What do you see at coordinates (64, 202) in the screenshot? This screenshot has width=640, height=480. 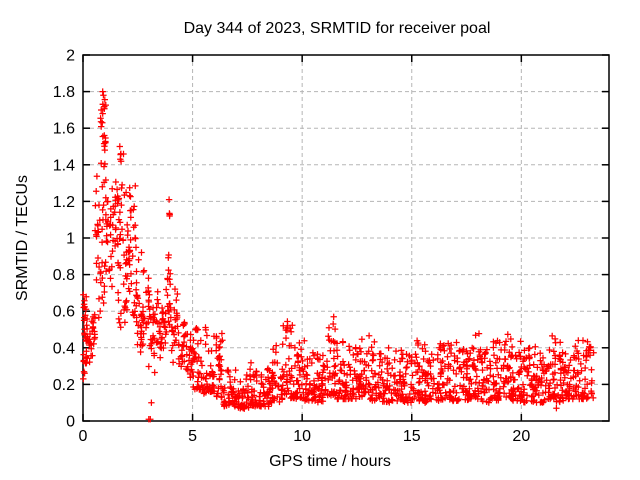 I see `y-tick-label: 1.2` at bounding box center [64, 202].